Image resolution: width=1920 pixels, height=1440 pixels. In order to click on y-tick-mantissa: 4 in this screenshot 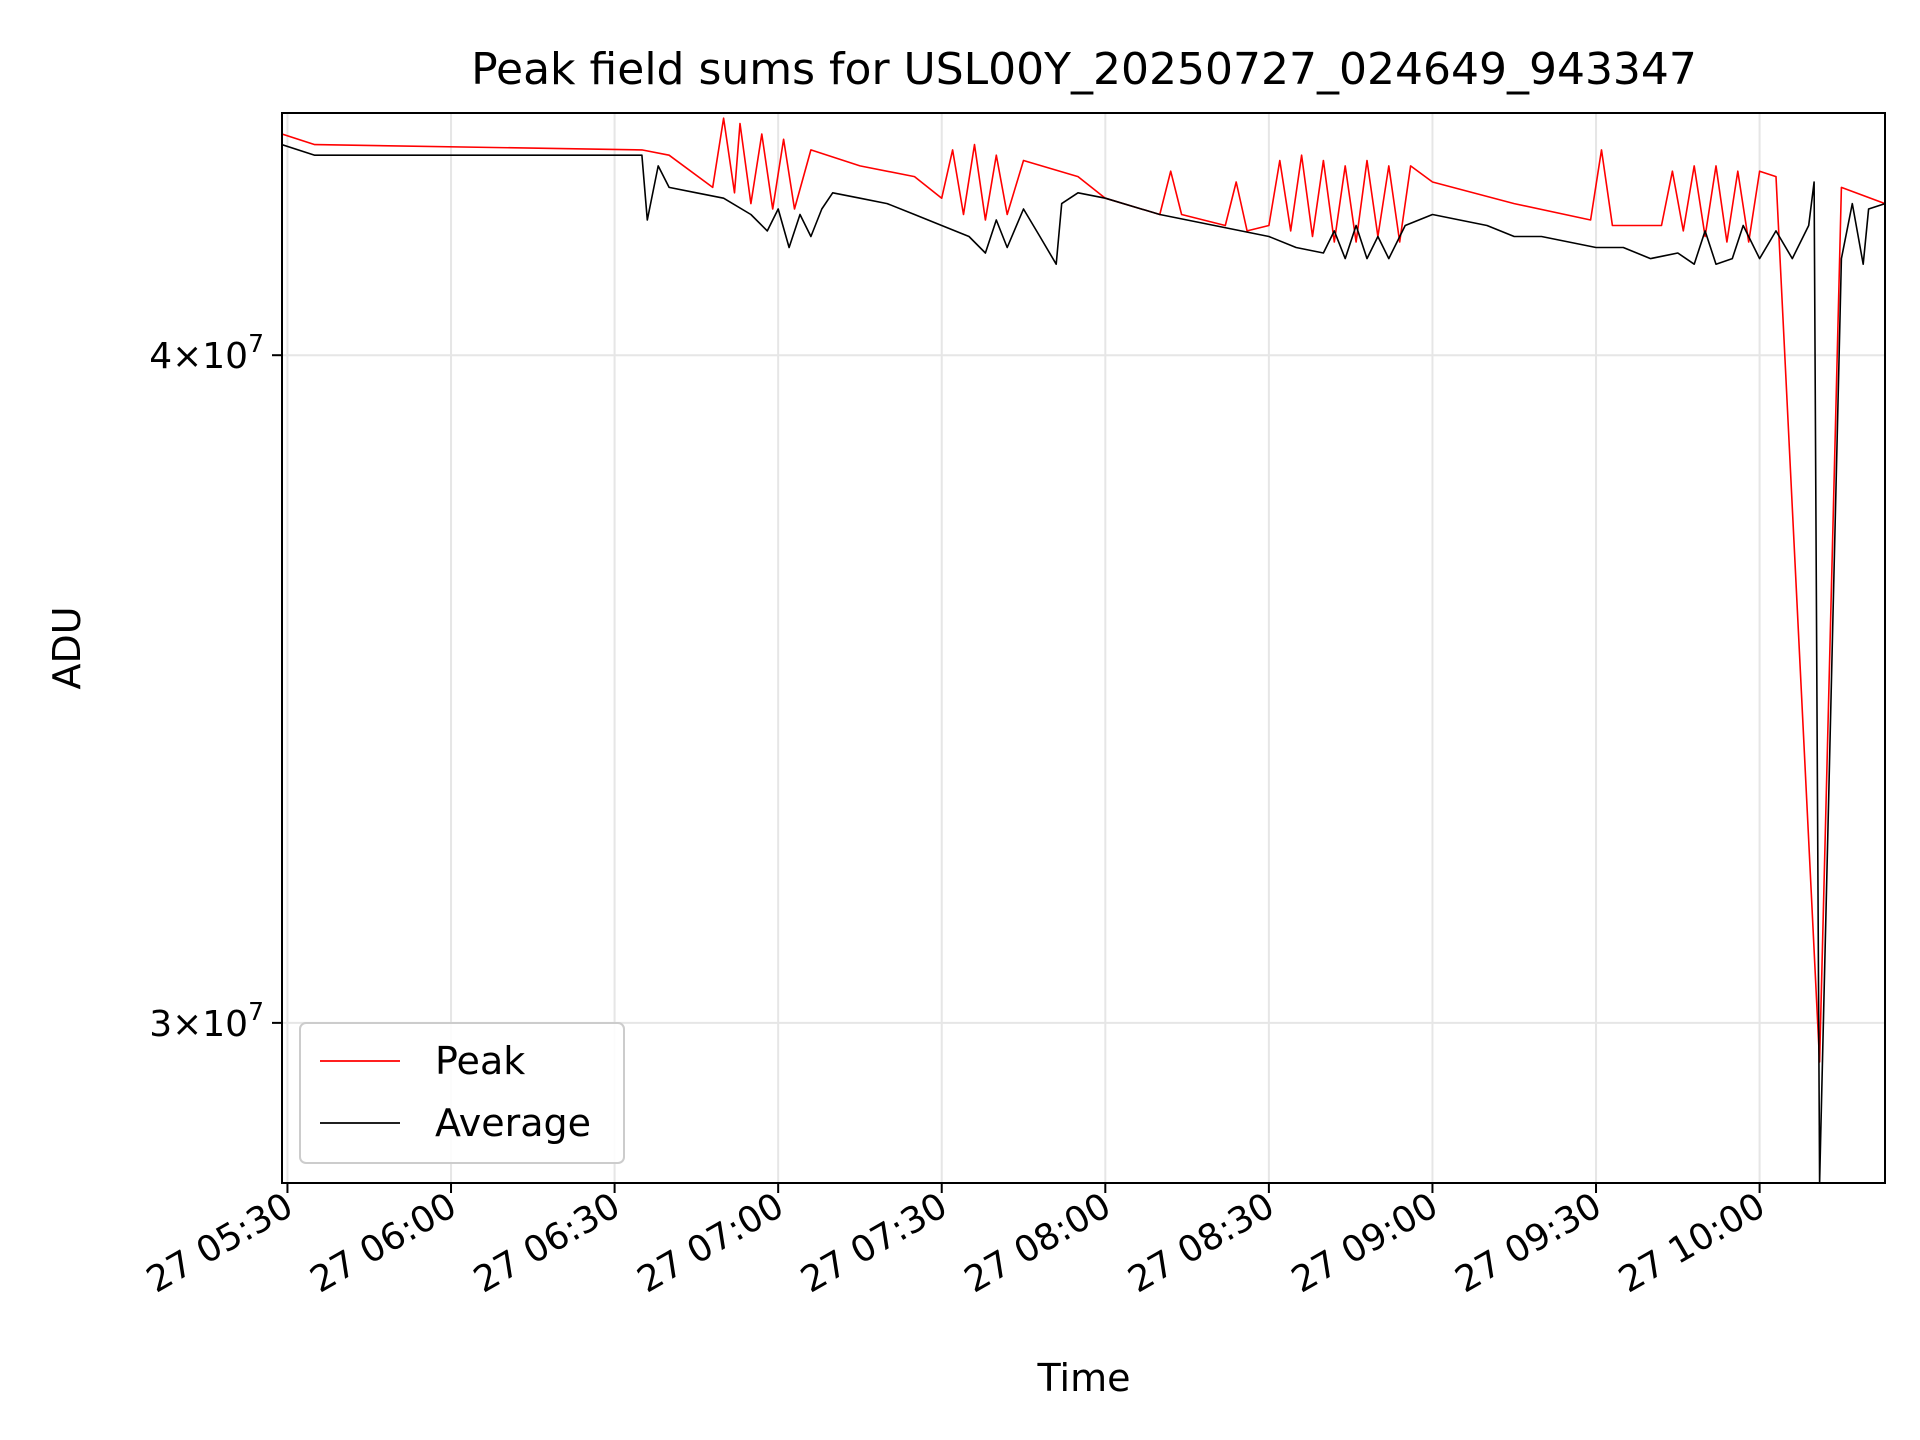, I will do `click(160, 356)`.